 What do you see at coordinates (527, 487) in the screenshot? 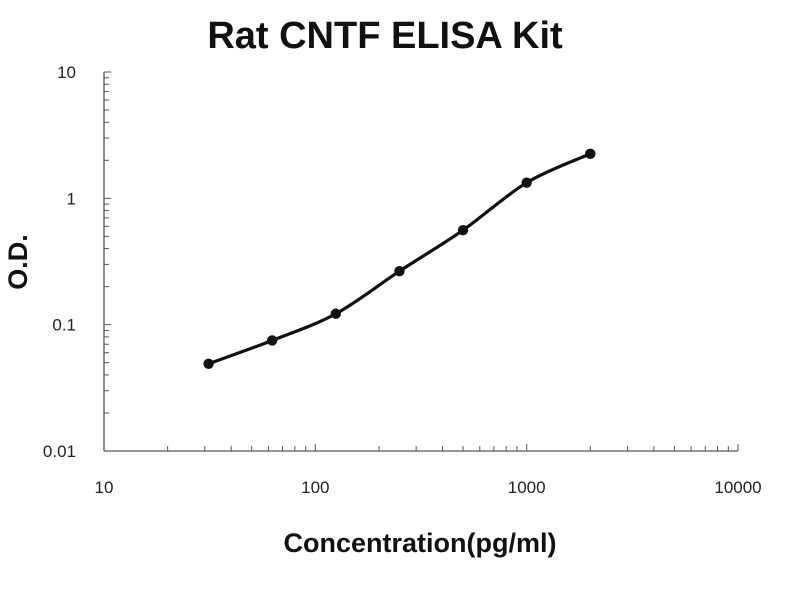
I see `x-tick-label: 1000` at bounding box center [527, 487].